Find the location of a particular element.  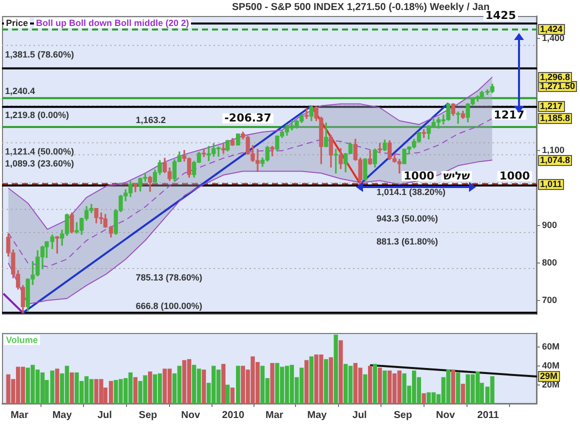

annotation: 1425 is located at coordinates (500, 15).